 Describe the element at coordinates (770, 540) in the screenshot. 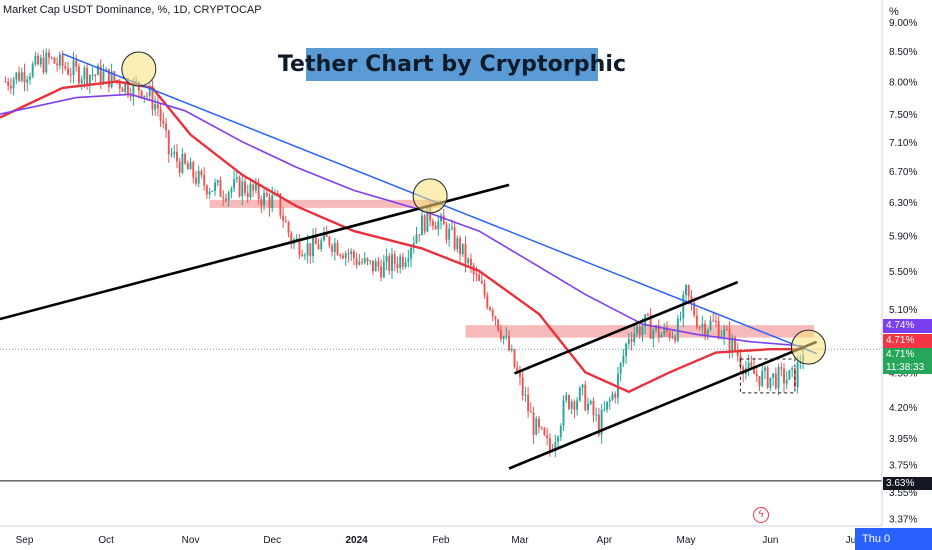

I see `time-tick-label: Jun` at that location.